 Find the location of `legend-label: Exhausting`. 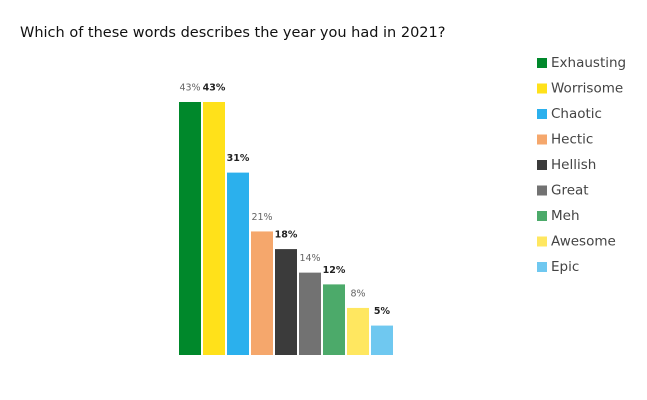

legend-label: Exhausting is located at coordinates (588, 63).